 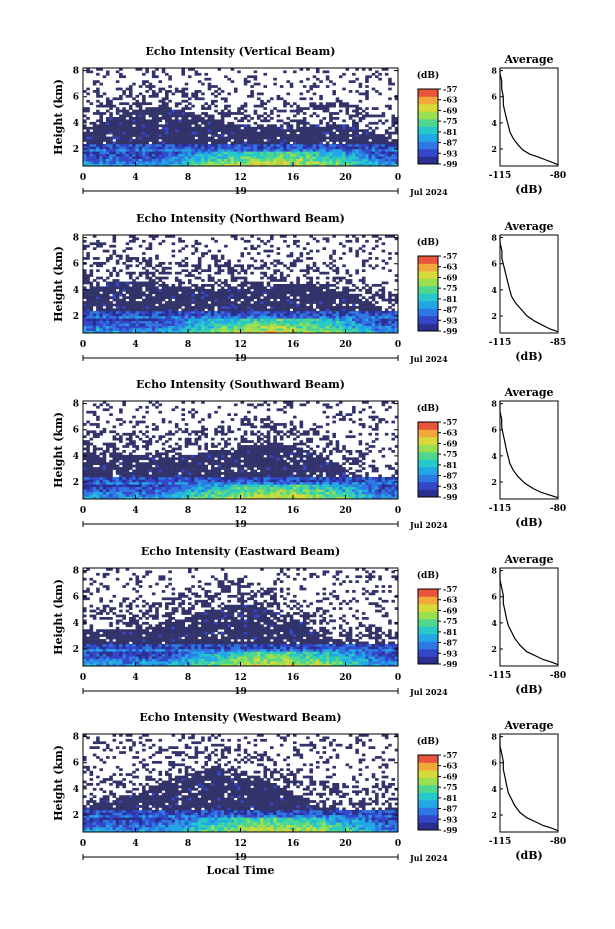 I want to click on colorbar-tick-label: -63, so click(x=450, y=100).